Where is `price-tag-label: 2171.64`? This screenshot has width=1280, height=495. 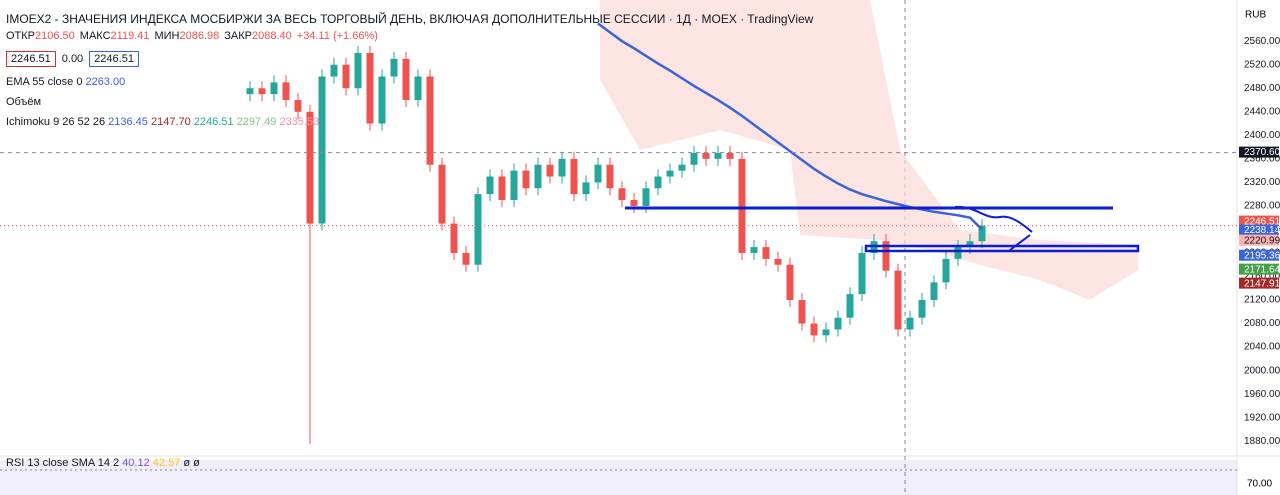 price-tag-label: 2171.64 is located at coordinates (1262, 269).